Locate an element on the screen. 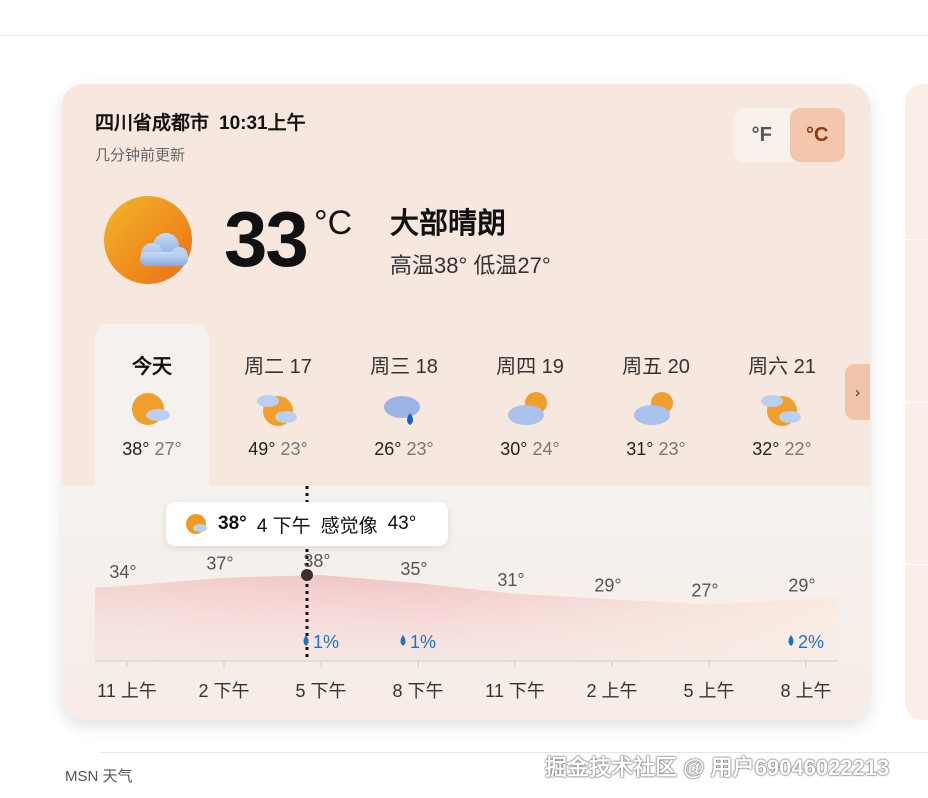  day-name: 周六 21 is located at coordinates (782, 367).